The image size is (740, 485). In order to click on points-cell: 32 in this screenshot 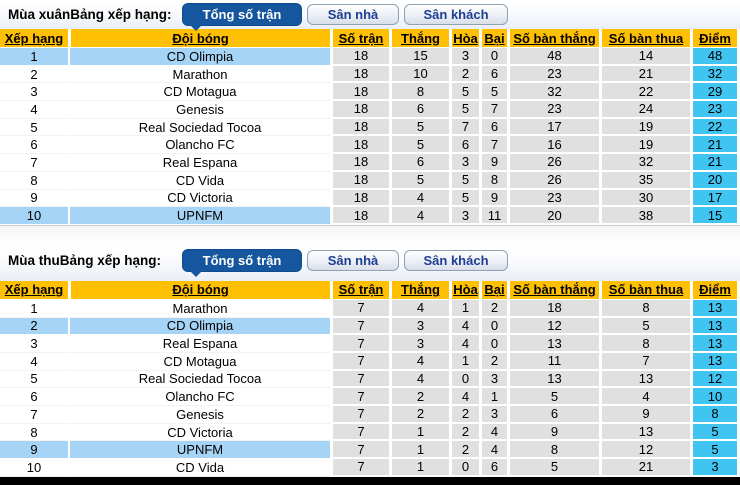, I will do `click(715, 74)`.